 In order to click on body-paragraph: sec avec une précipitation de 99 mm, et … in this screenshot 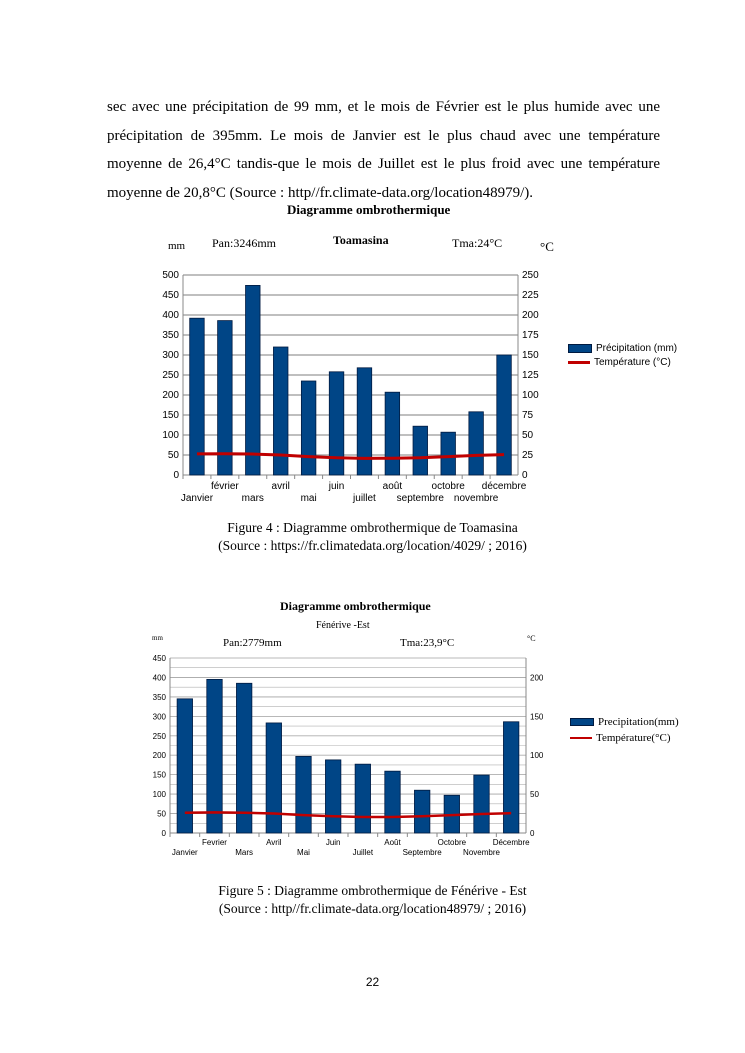, I will do `click(383, 150)`.